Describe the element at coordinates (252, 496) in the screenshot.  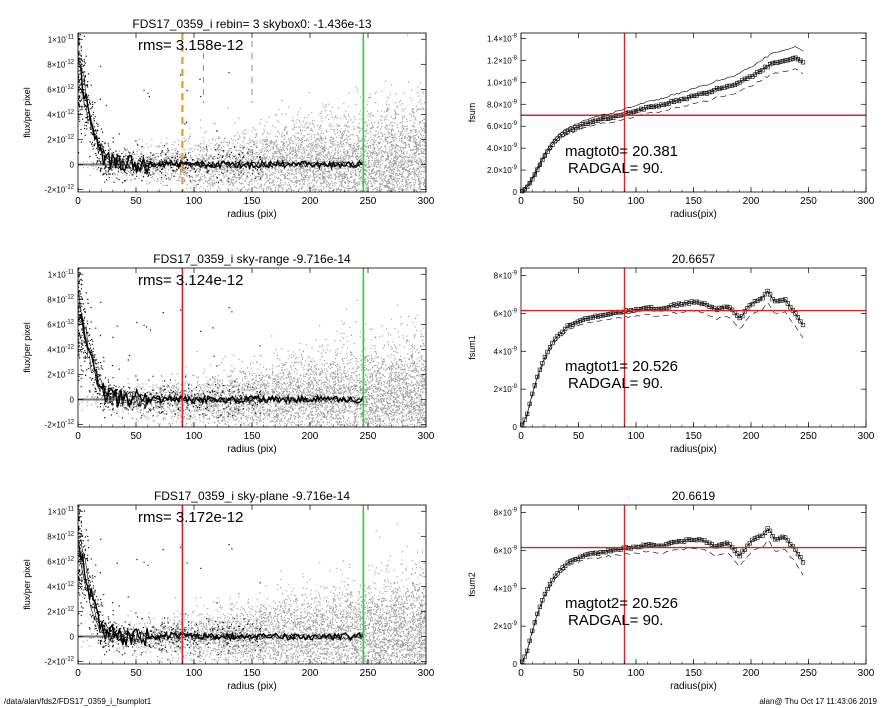
I see `panel-title: FDS17_0359_i sky-plane -9.716e-14` at that location.